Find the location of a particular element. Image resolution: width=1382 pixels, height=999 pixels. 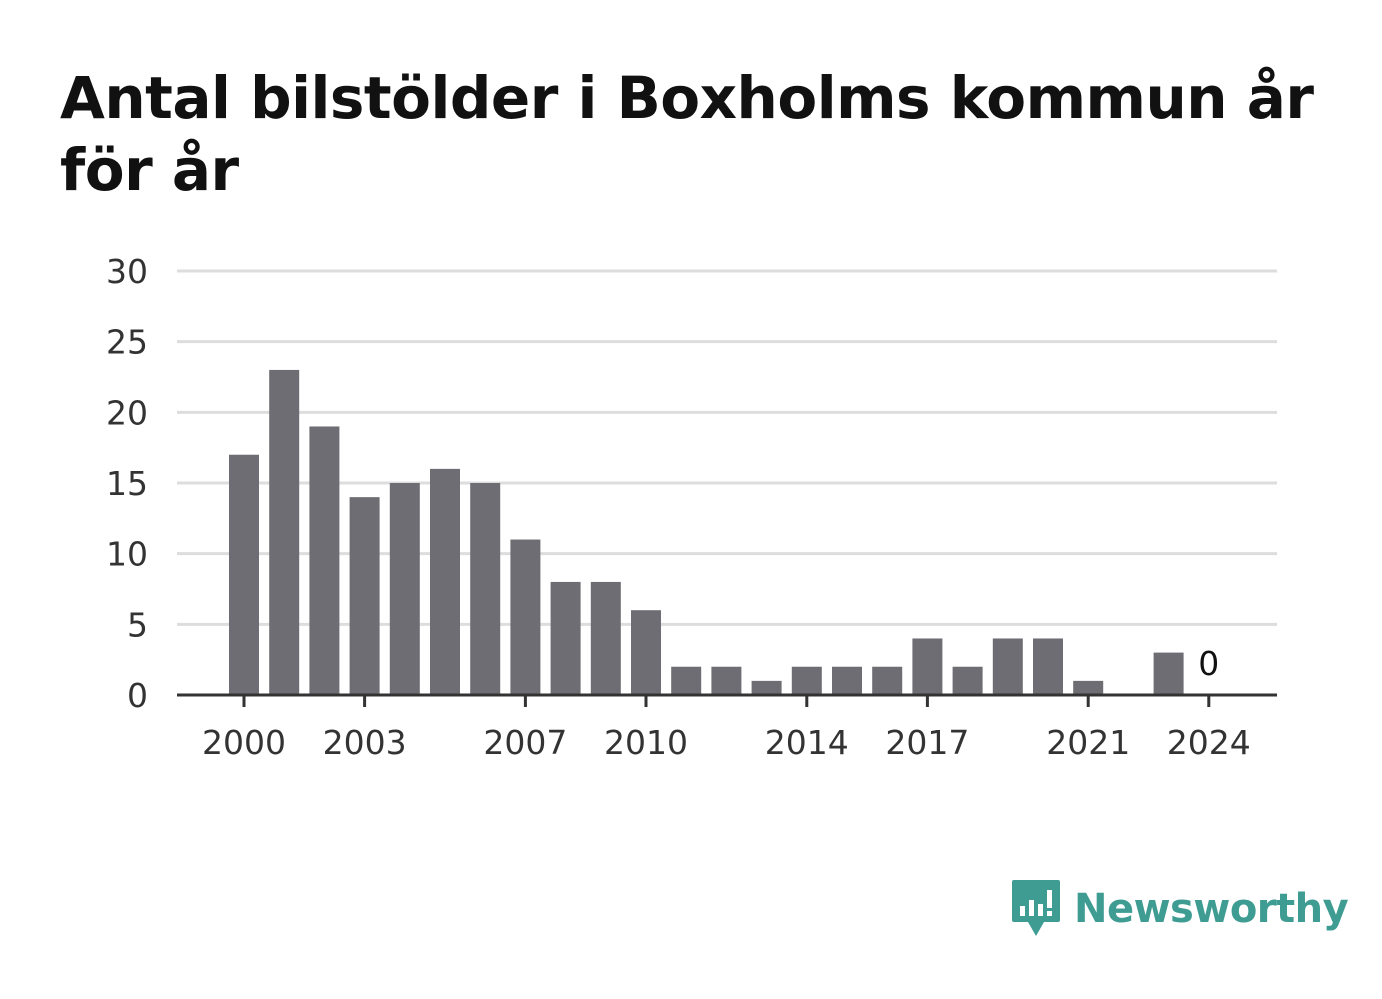

bar-2021 is located at coordinates (1088, 687).